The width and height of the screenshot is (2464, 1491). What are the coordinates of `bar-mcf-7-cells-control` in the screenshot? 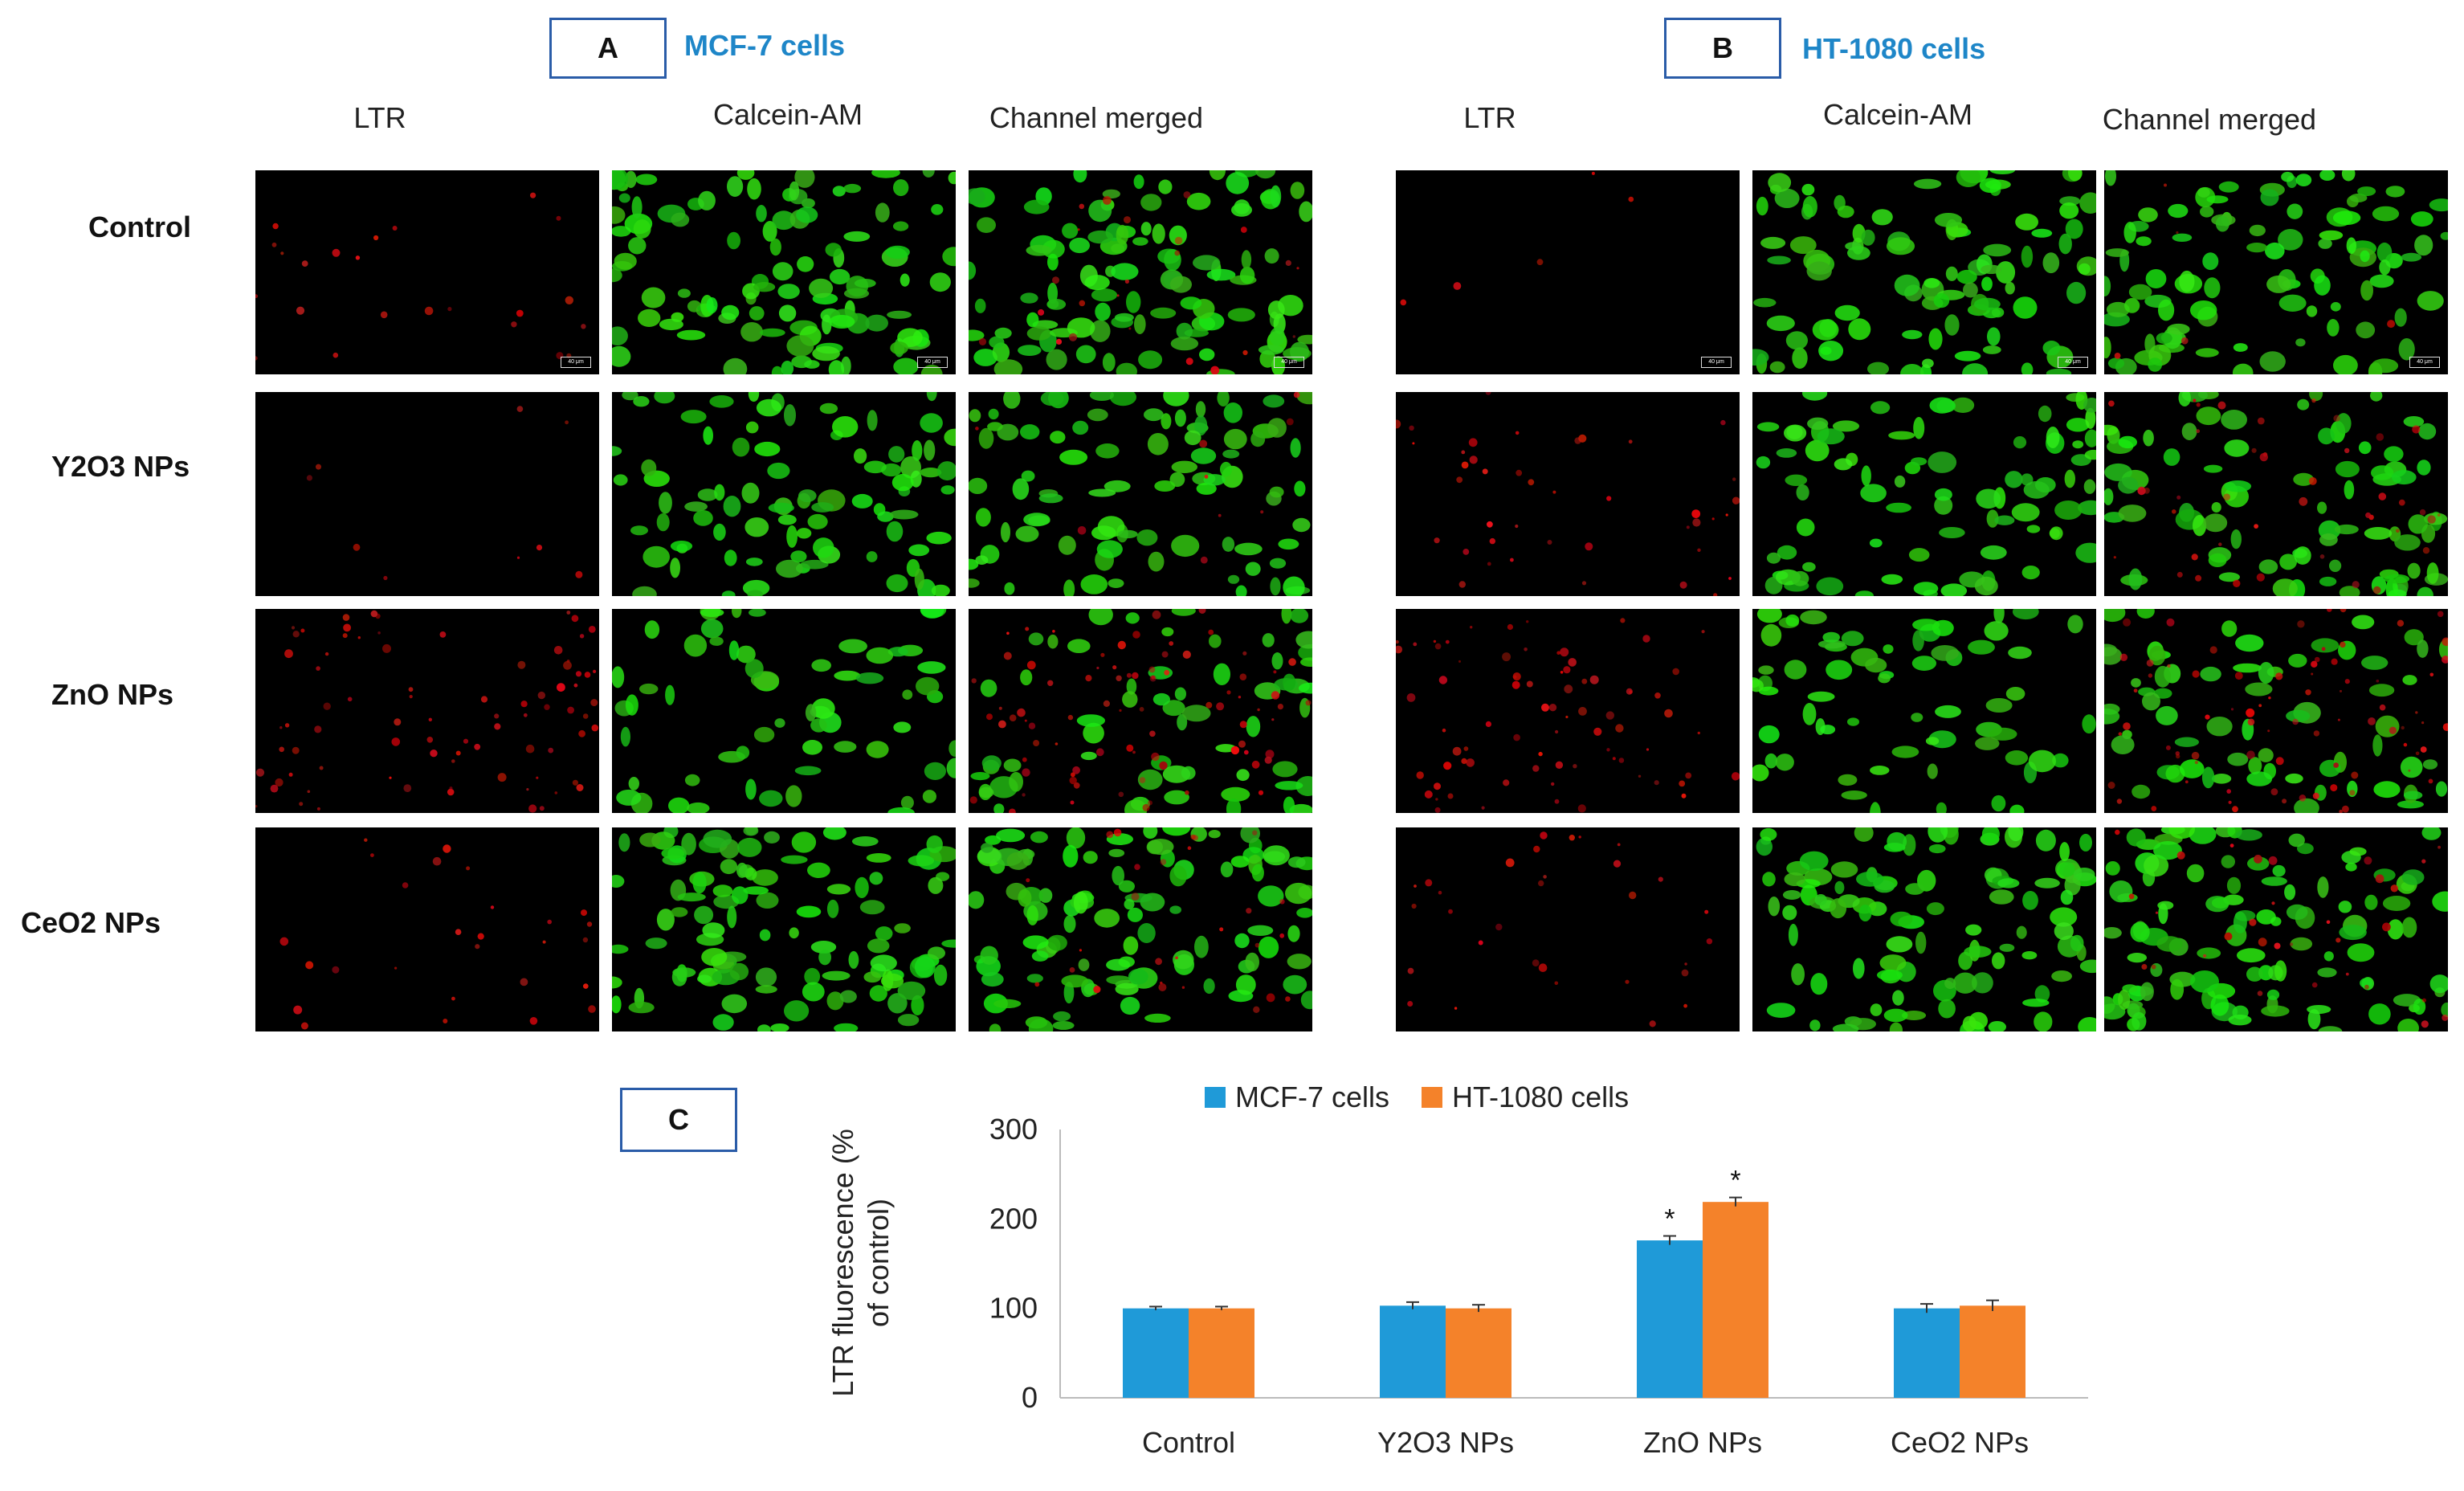 It's located at (1156, 1353).